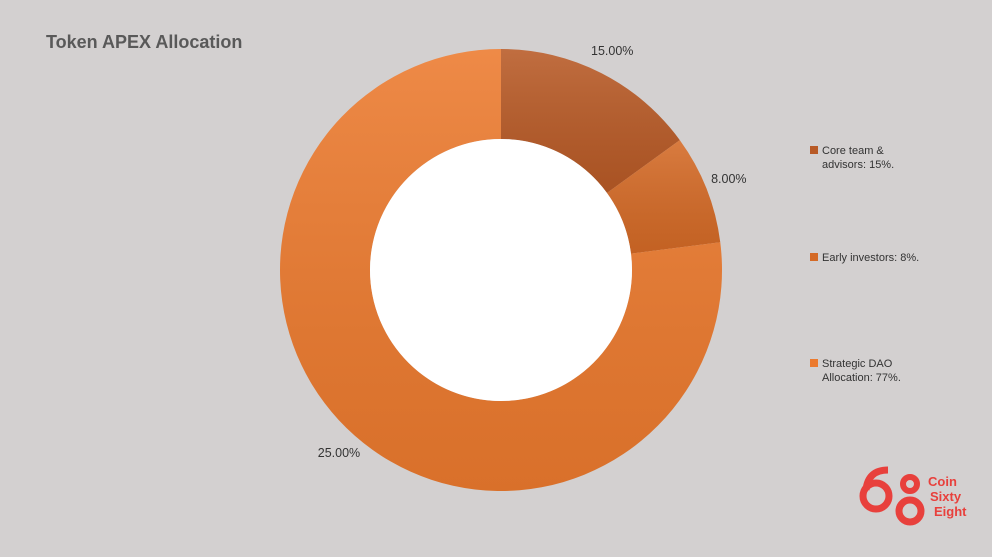 The width and height of the screenshot is (992, 557). Describe the element at coordinates (861, 371) in the screenshot. I see `legend-label: Strategic DAO Allocation: 77%.` at that location.